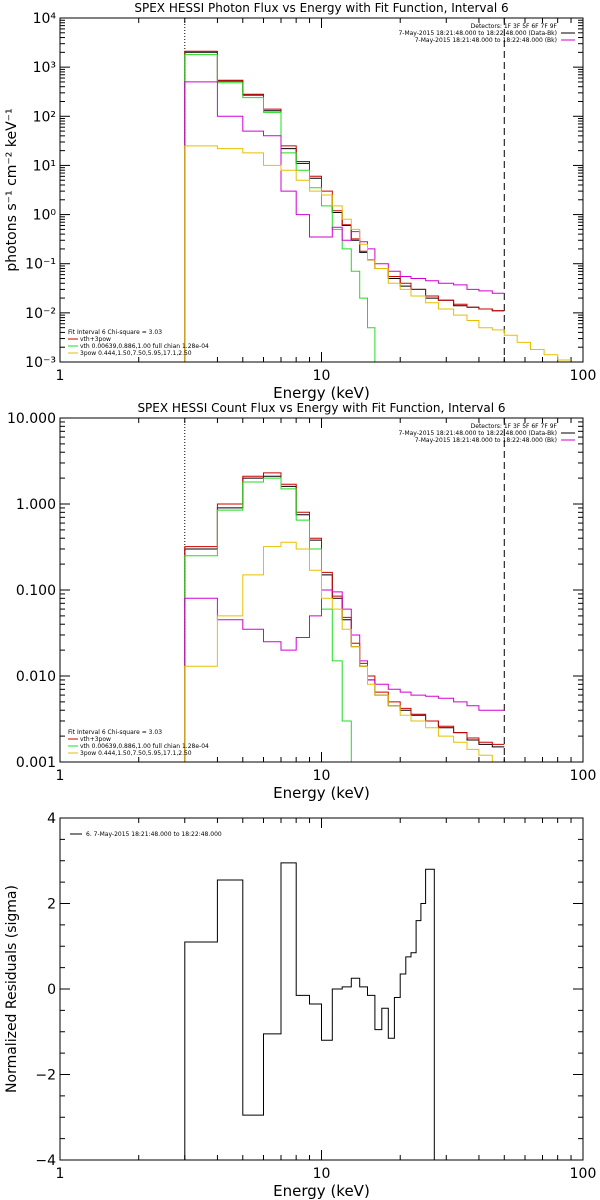 The image size is (600, 1200). I want to click on y-tick-label: 0.001, so click(36, 763).